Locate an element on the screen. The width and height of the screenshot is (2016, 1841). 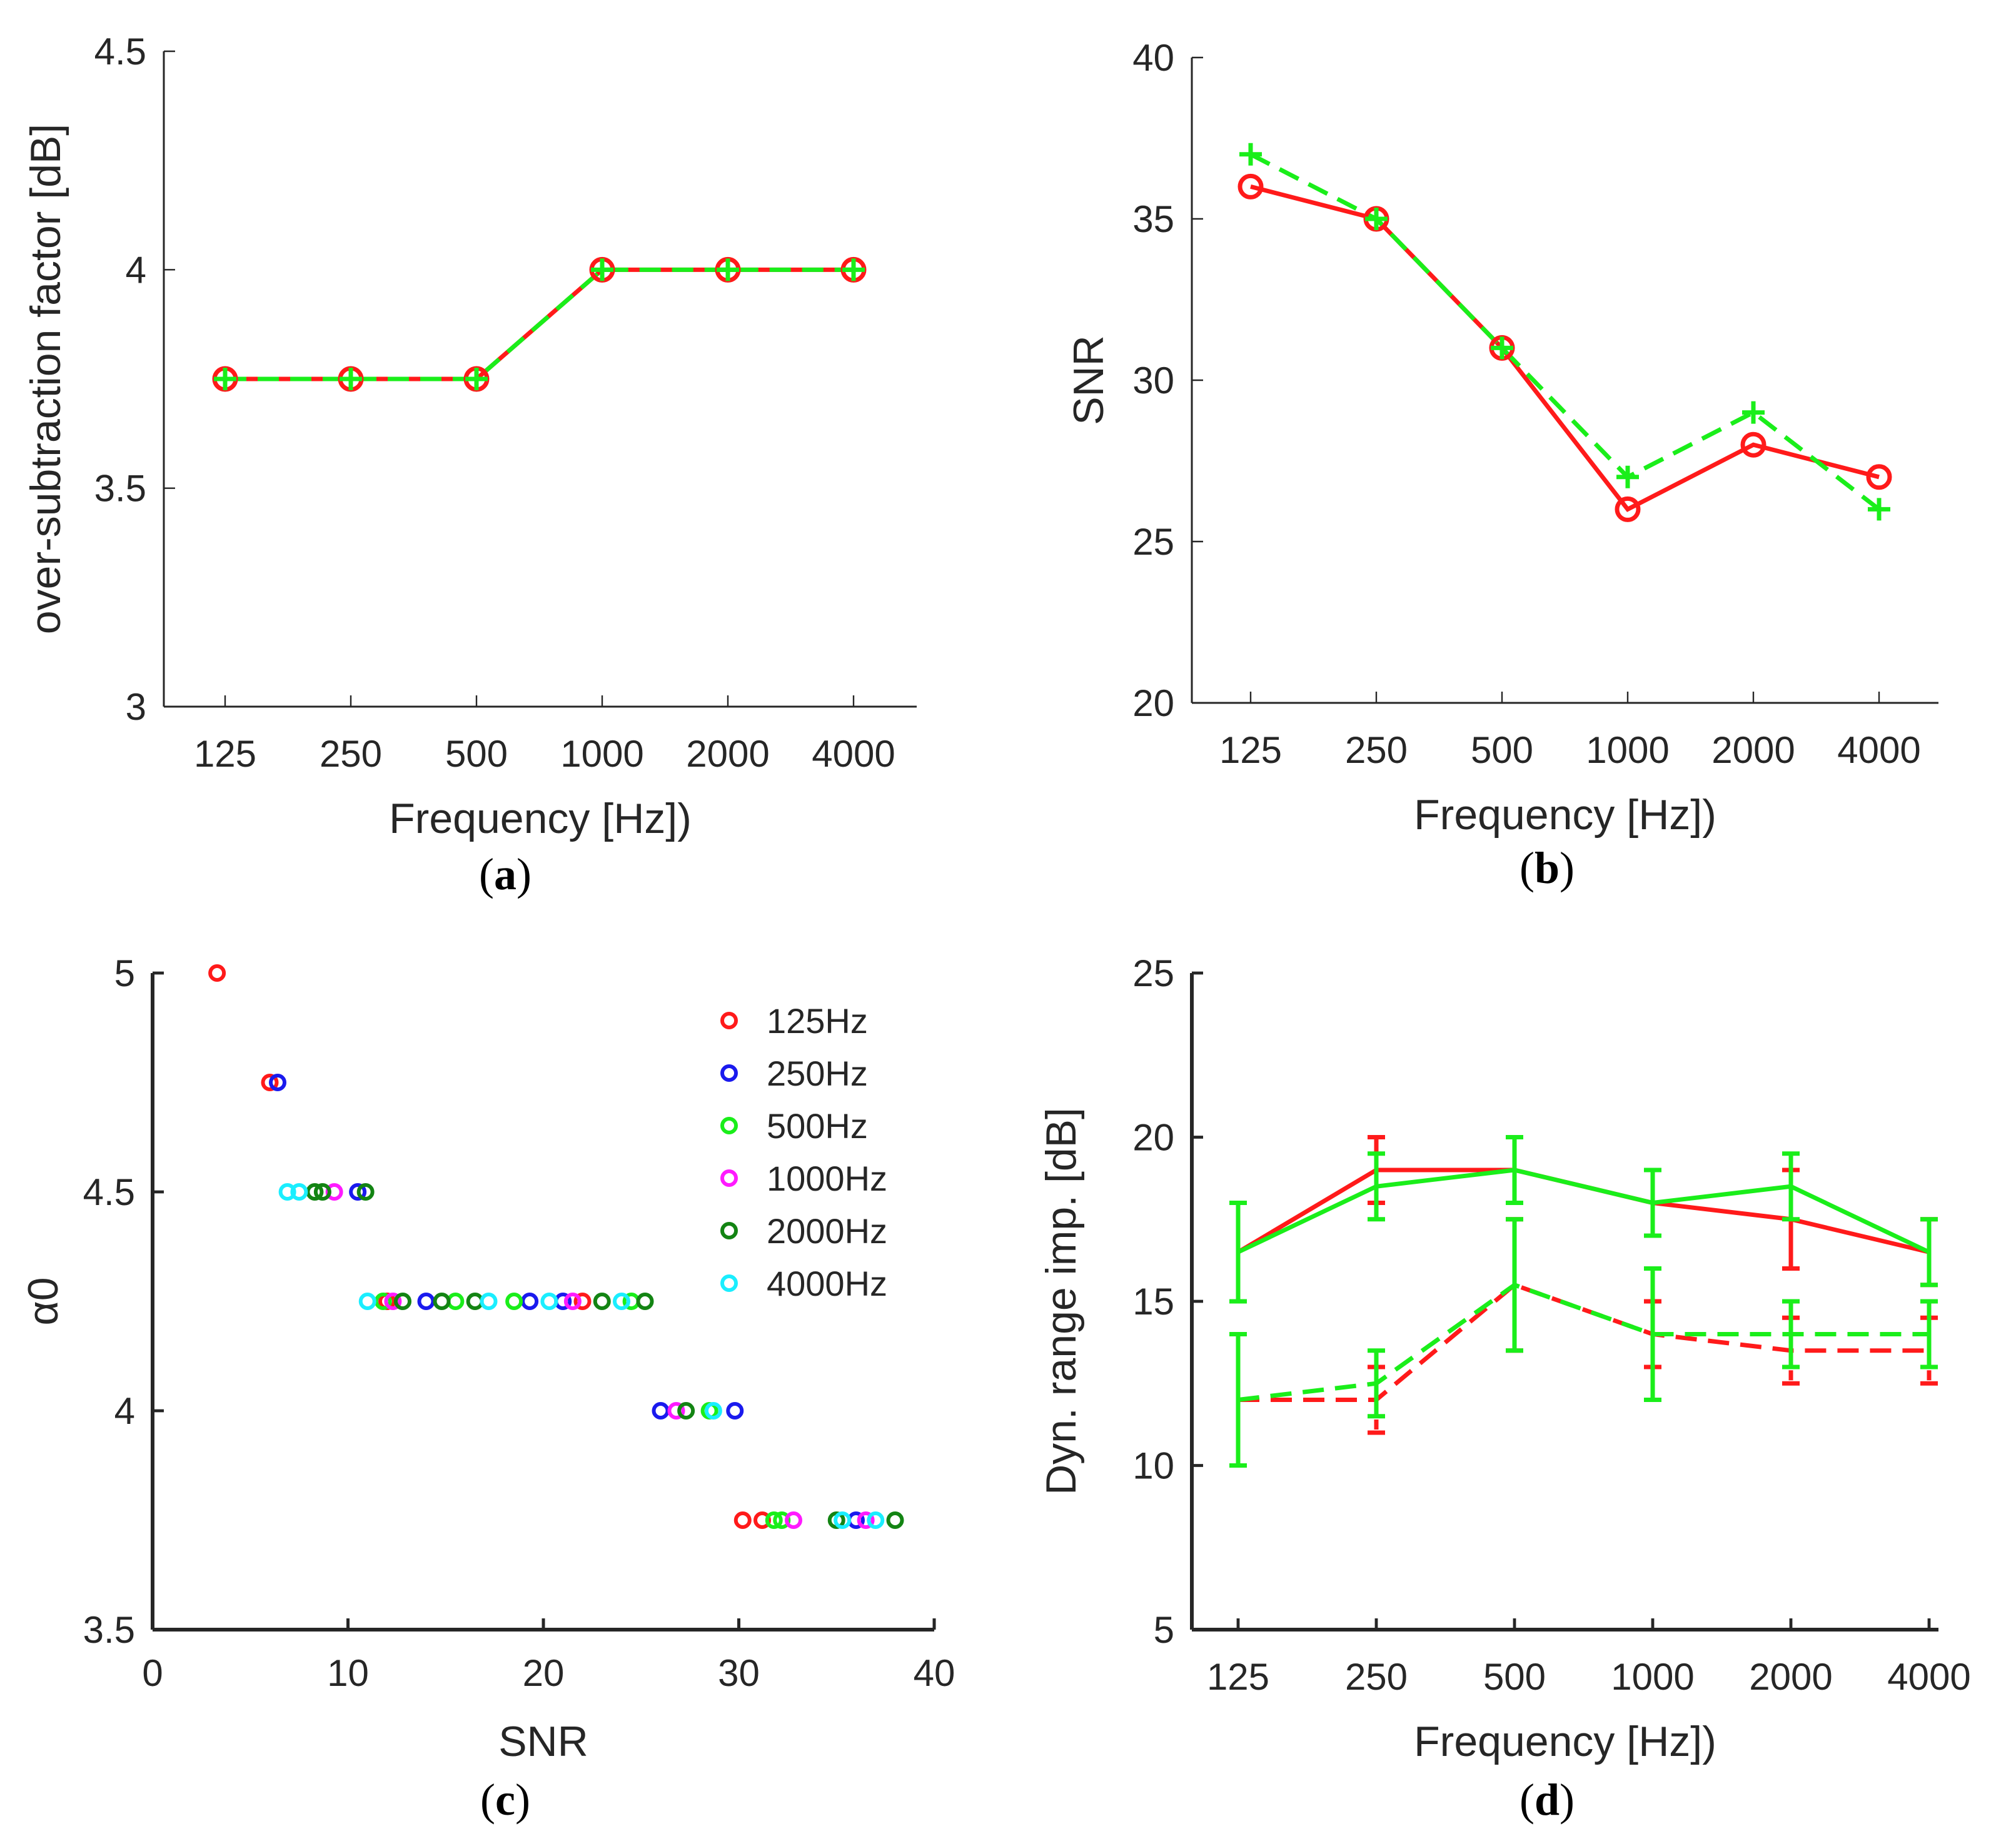
legend-entry: 4000Hz is located at coordinates (827, 1283).